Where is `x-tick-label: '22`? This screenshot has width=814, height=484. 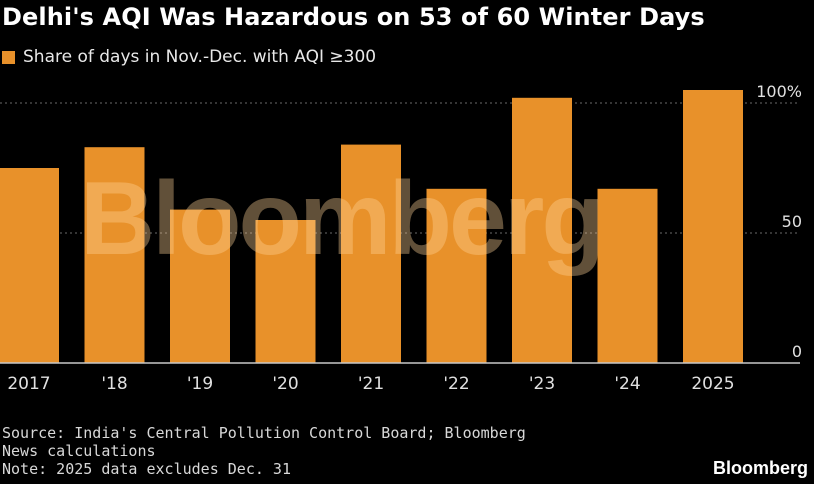
x-tick-label: '22 is located at coordinates (456, 384).